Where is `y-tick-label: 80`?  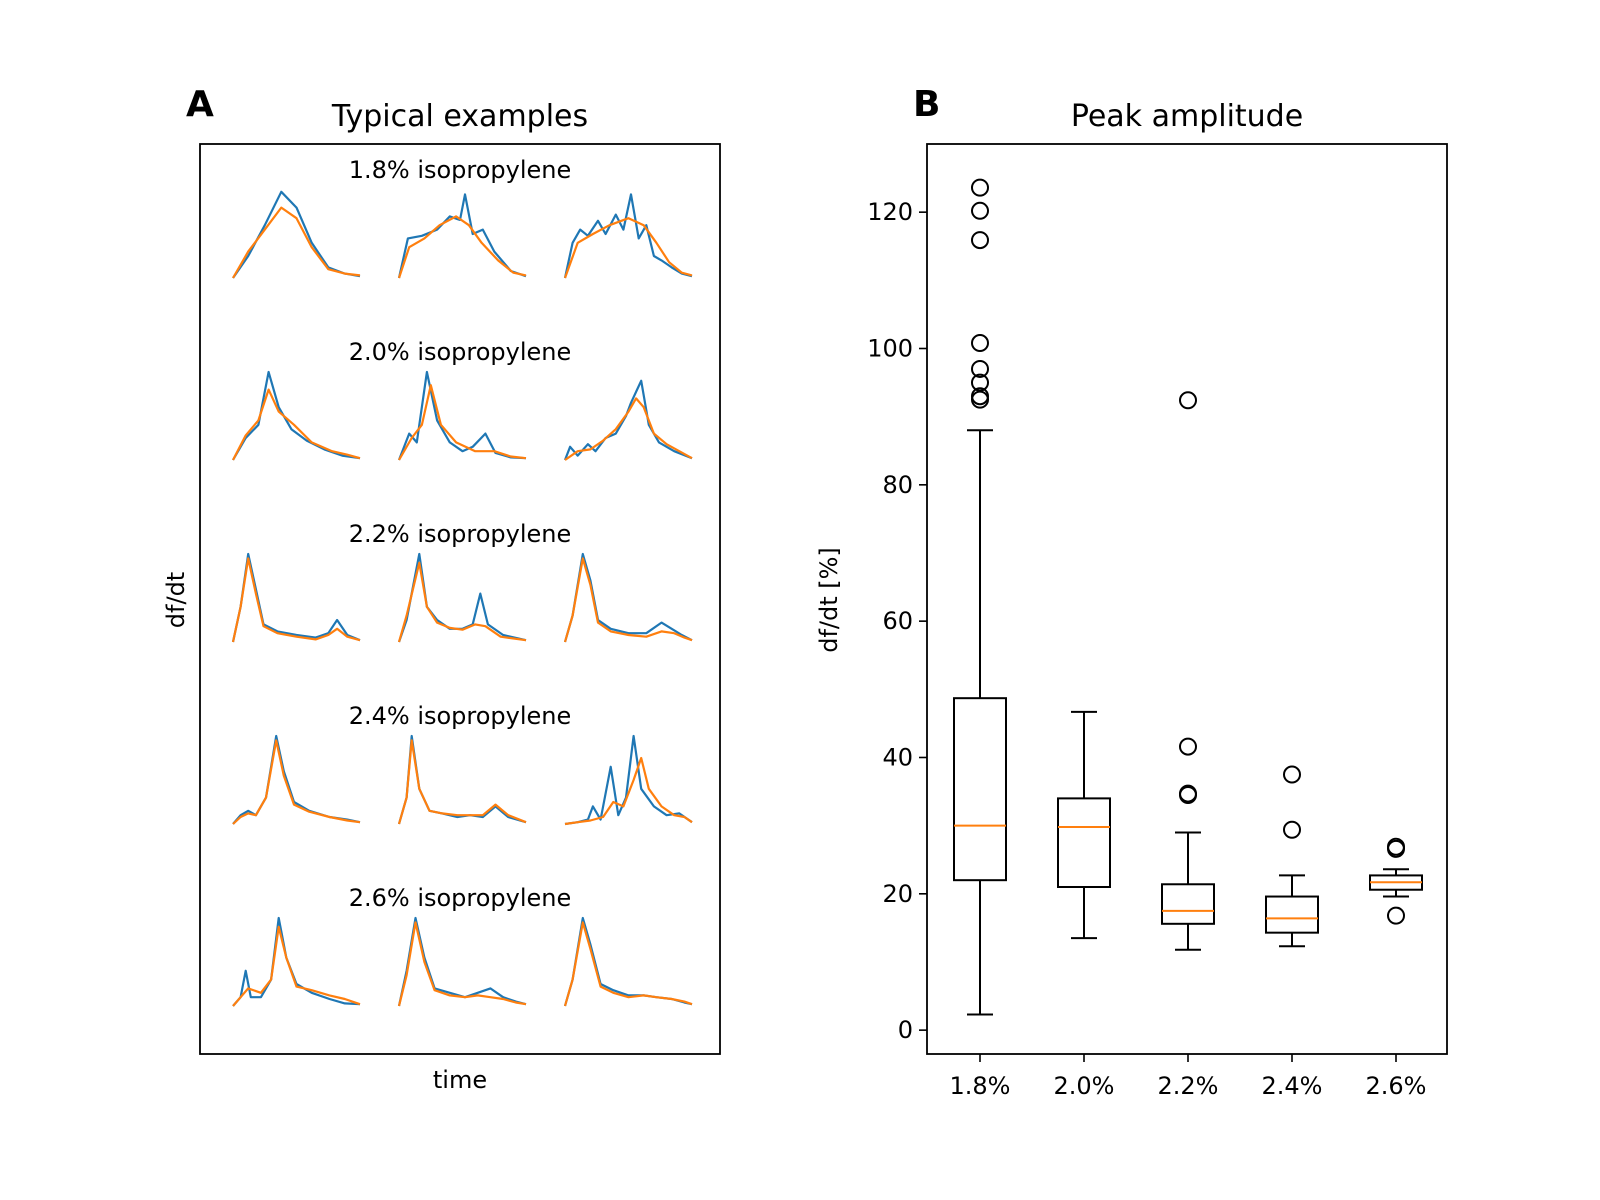 y-tick-label: 80 is located at coordinates (897, 485).